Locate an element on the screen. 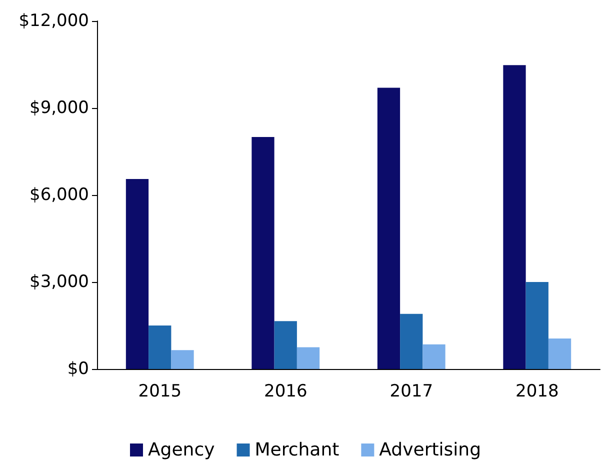 The image size is (611, 466). legend-label: Agency is located at coordinates (182, 450).